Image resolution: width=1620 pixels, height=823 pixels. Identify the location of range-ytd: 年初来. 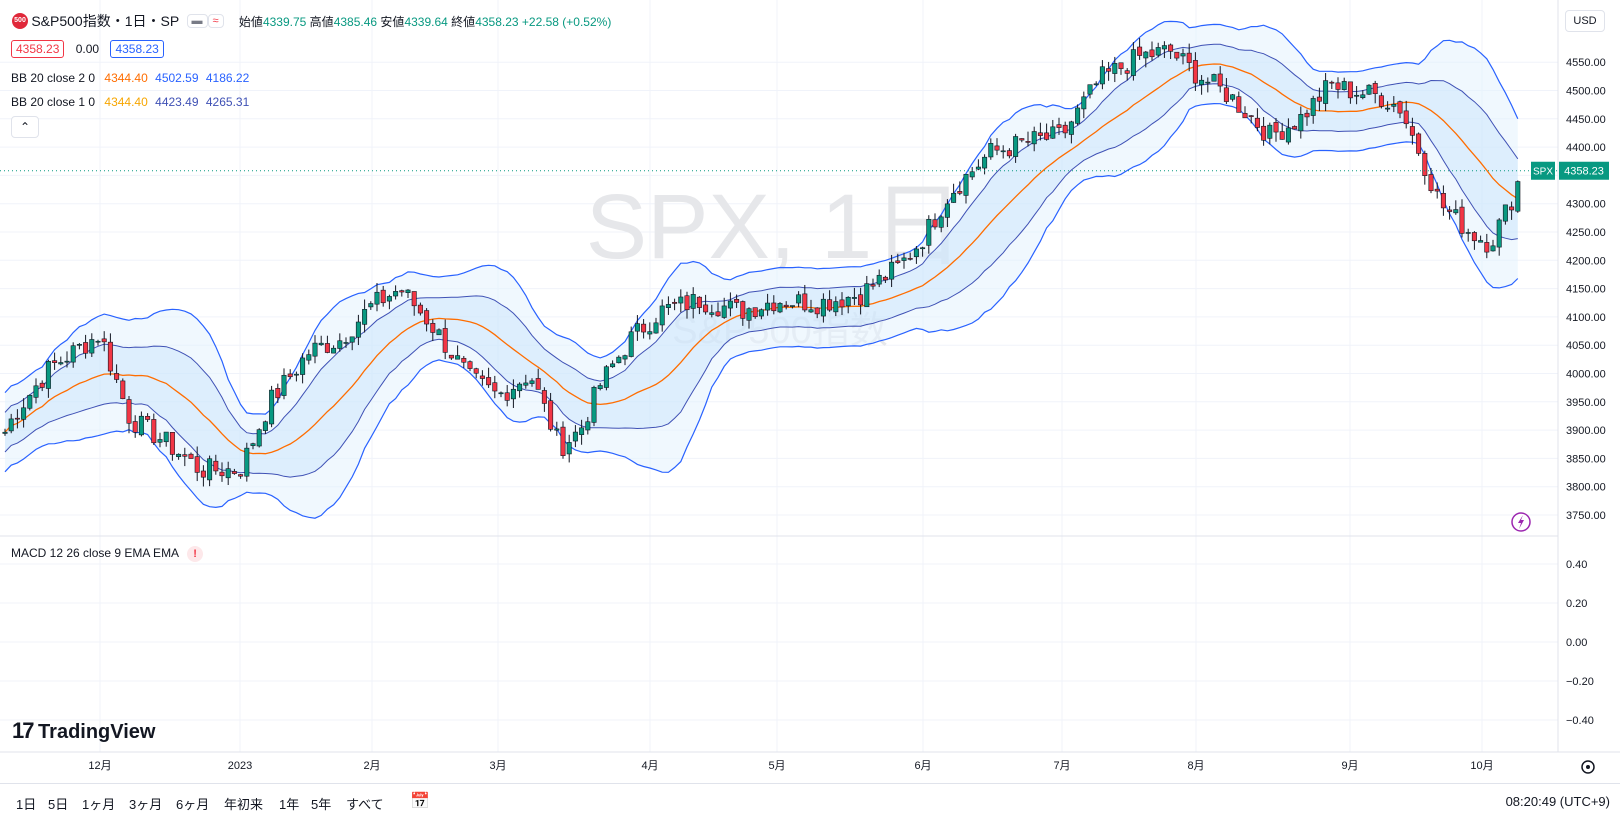
(244, 804).